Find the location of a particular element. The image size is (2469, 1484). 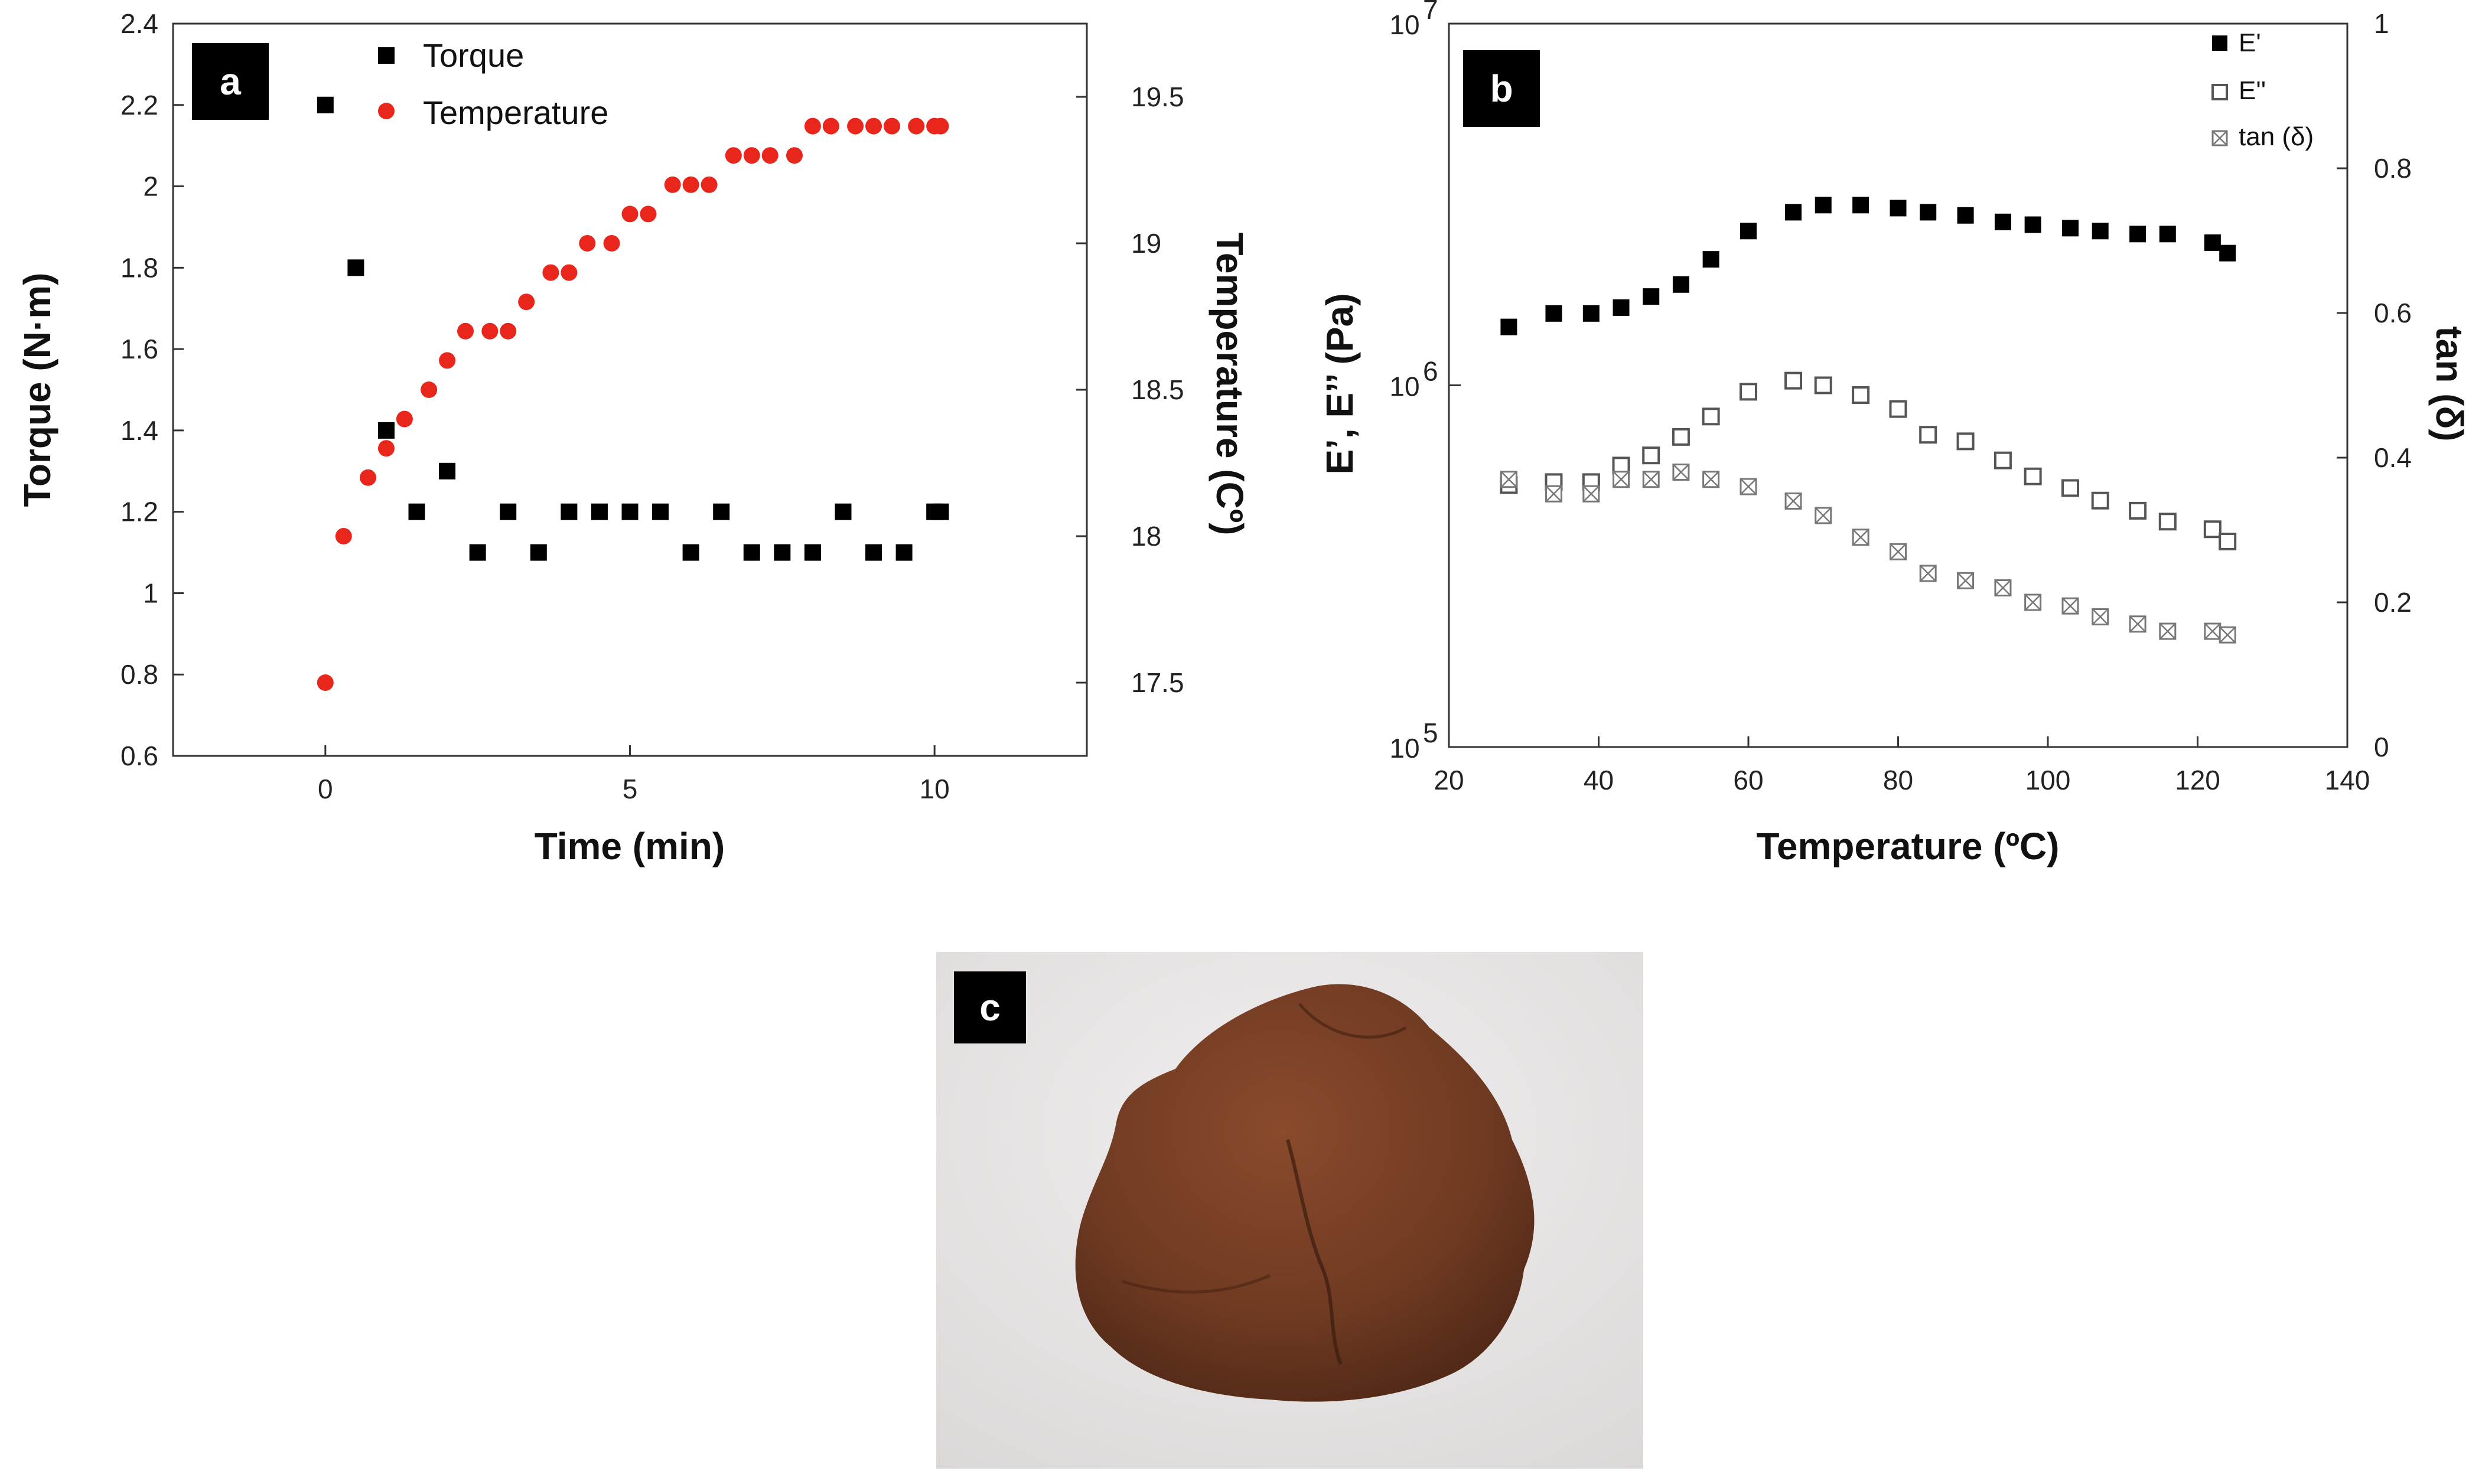

y-tick-label: 1.2 is located at coordinates (139, 512).